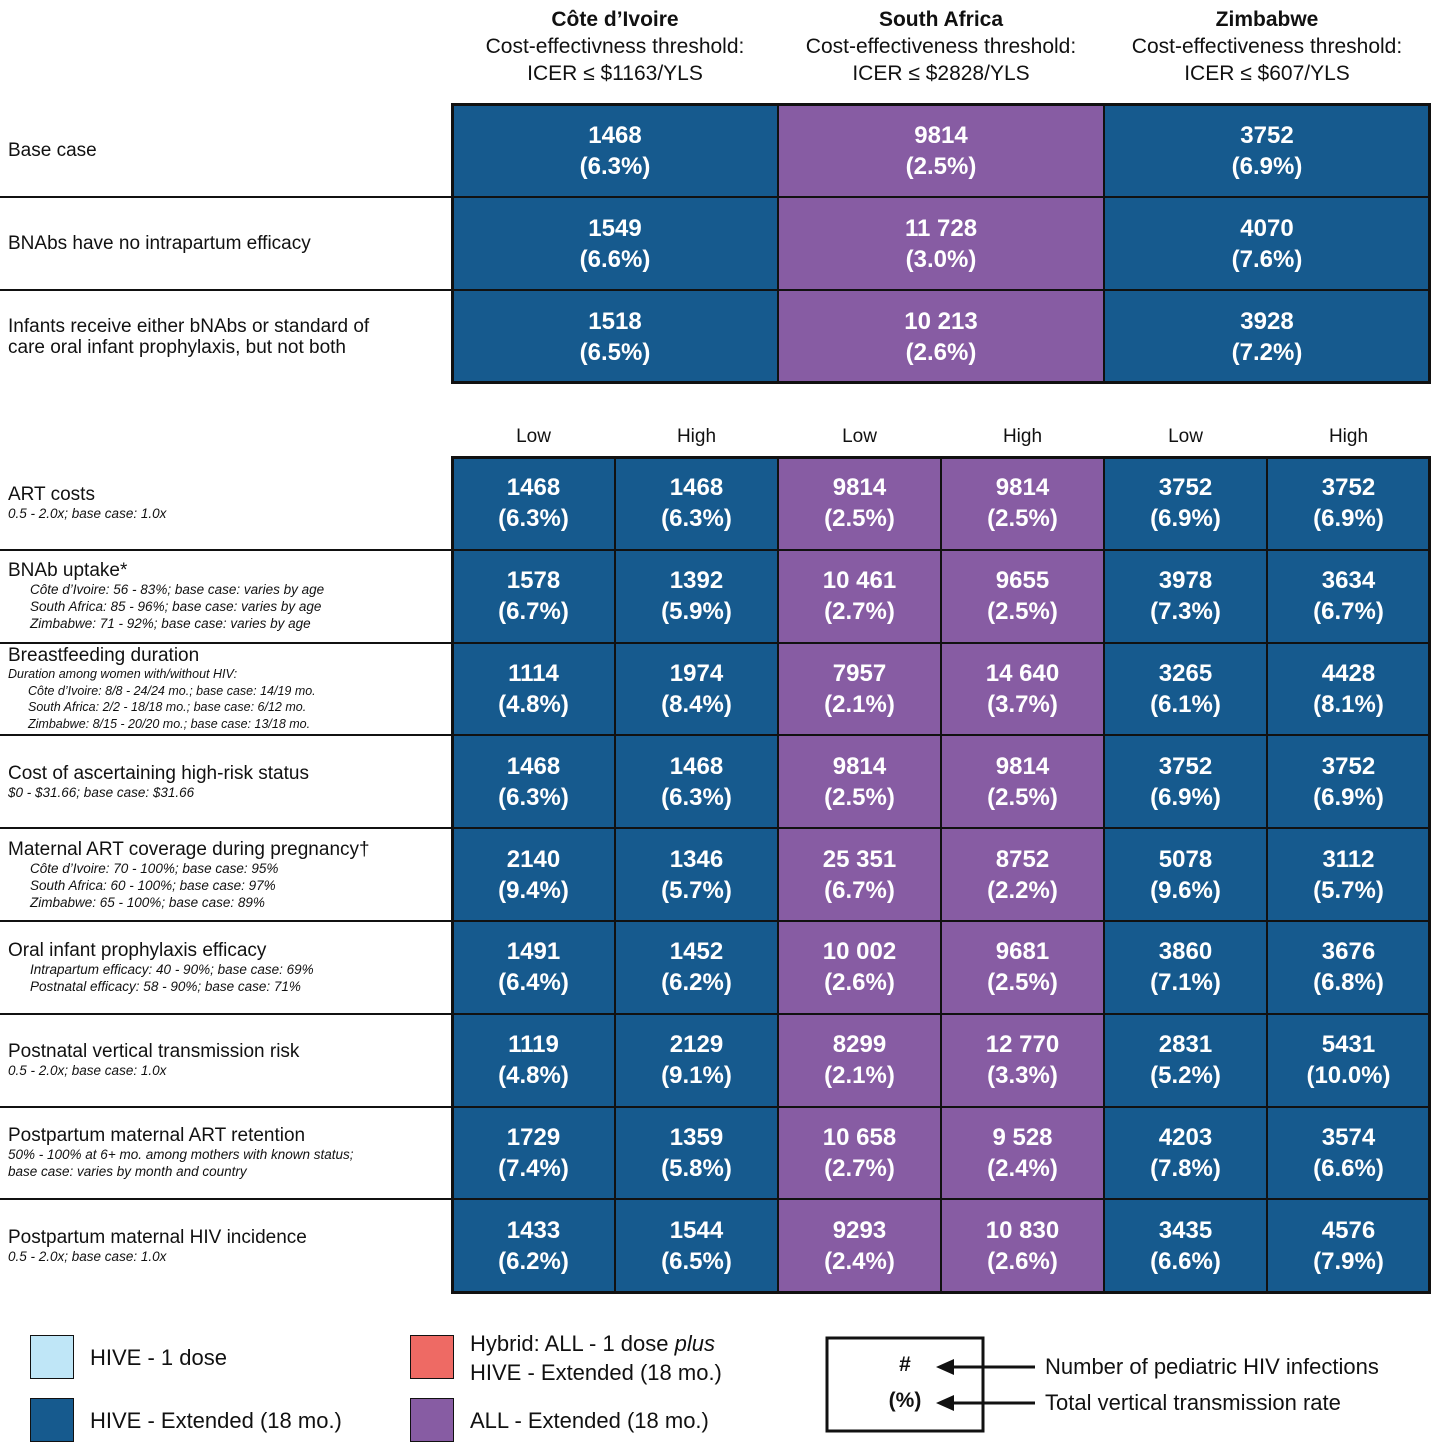  I want to click on cell: 25 351 (6.7%), so click(859, 874).